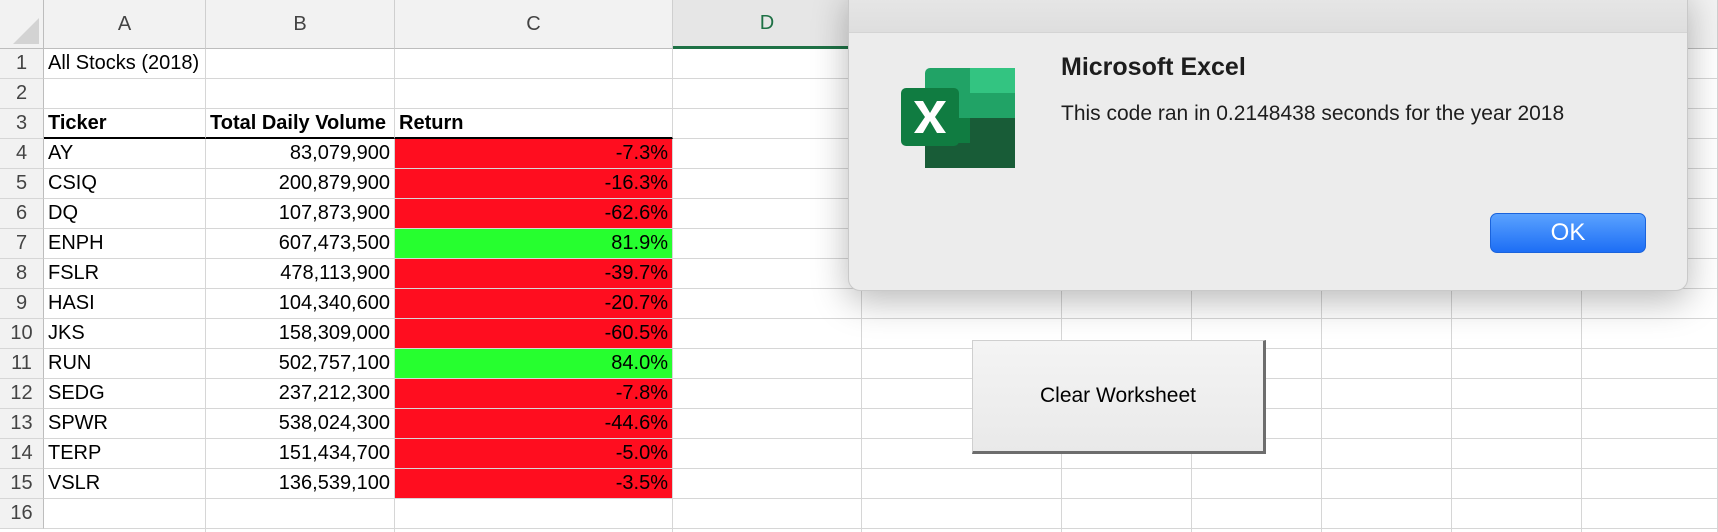  I want to click on return-cell: 81.9%, so click(534, 244).